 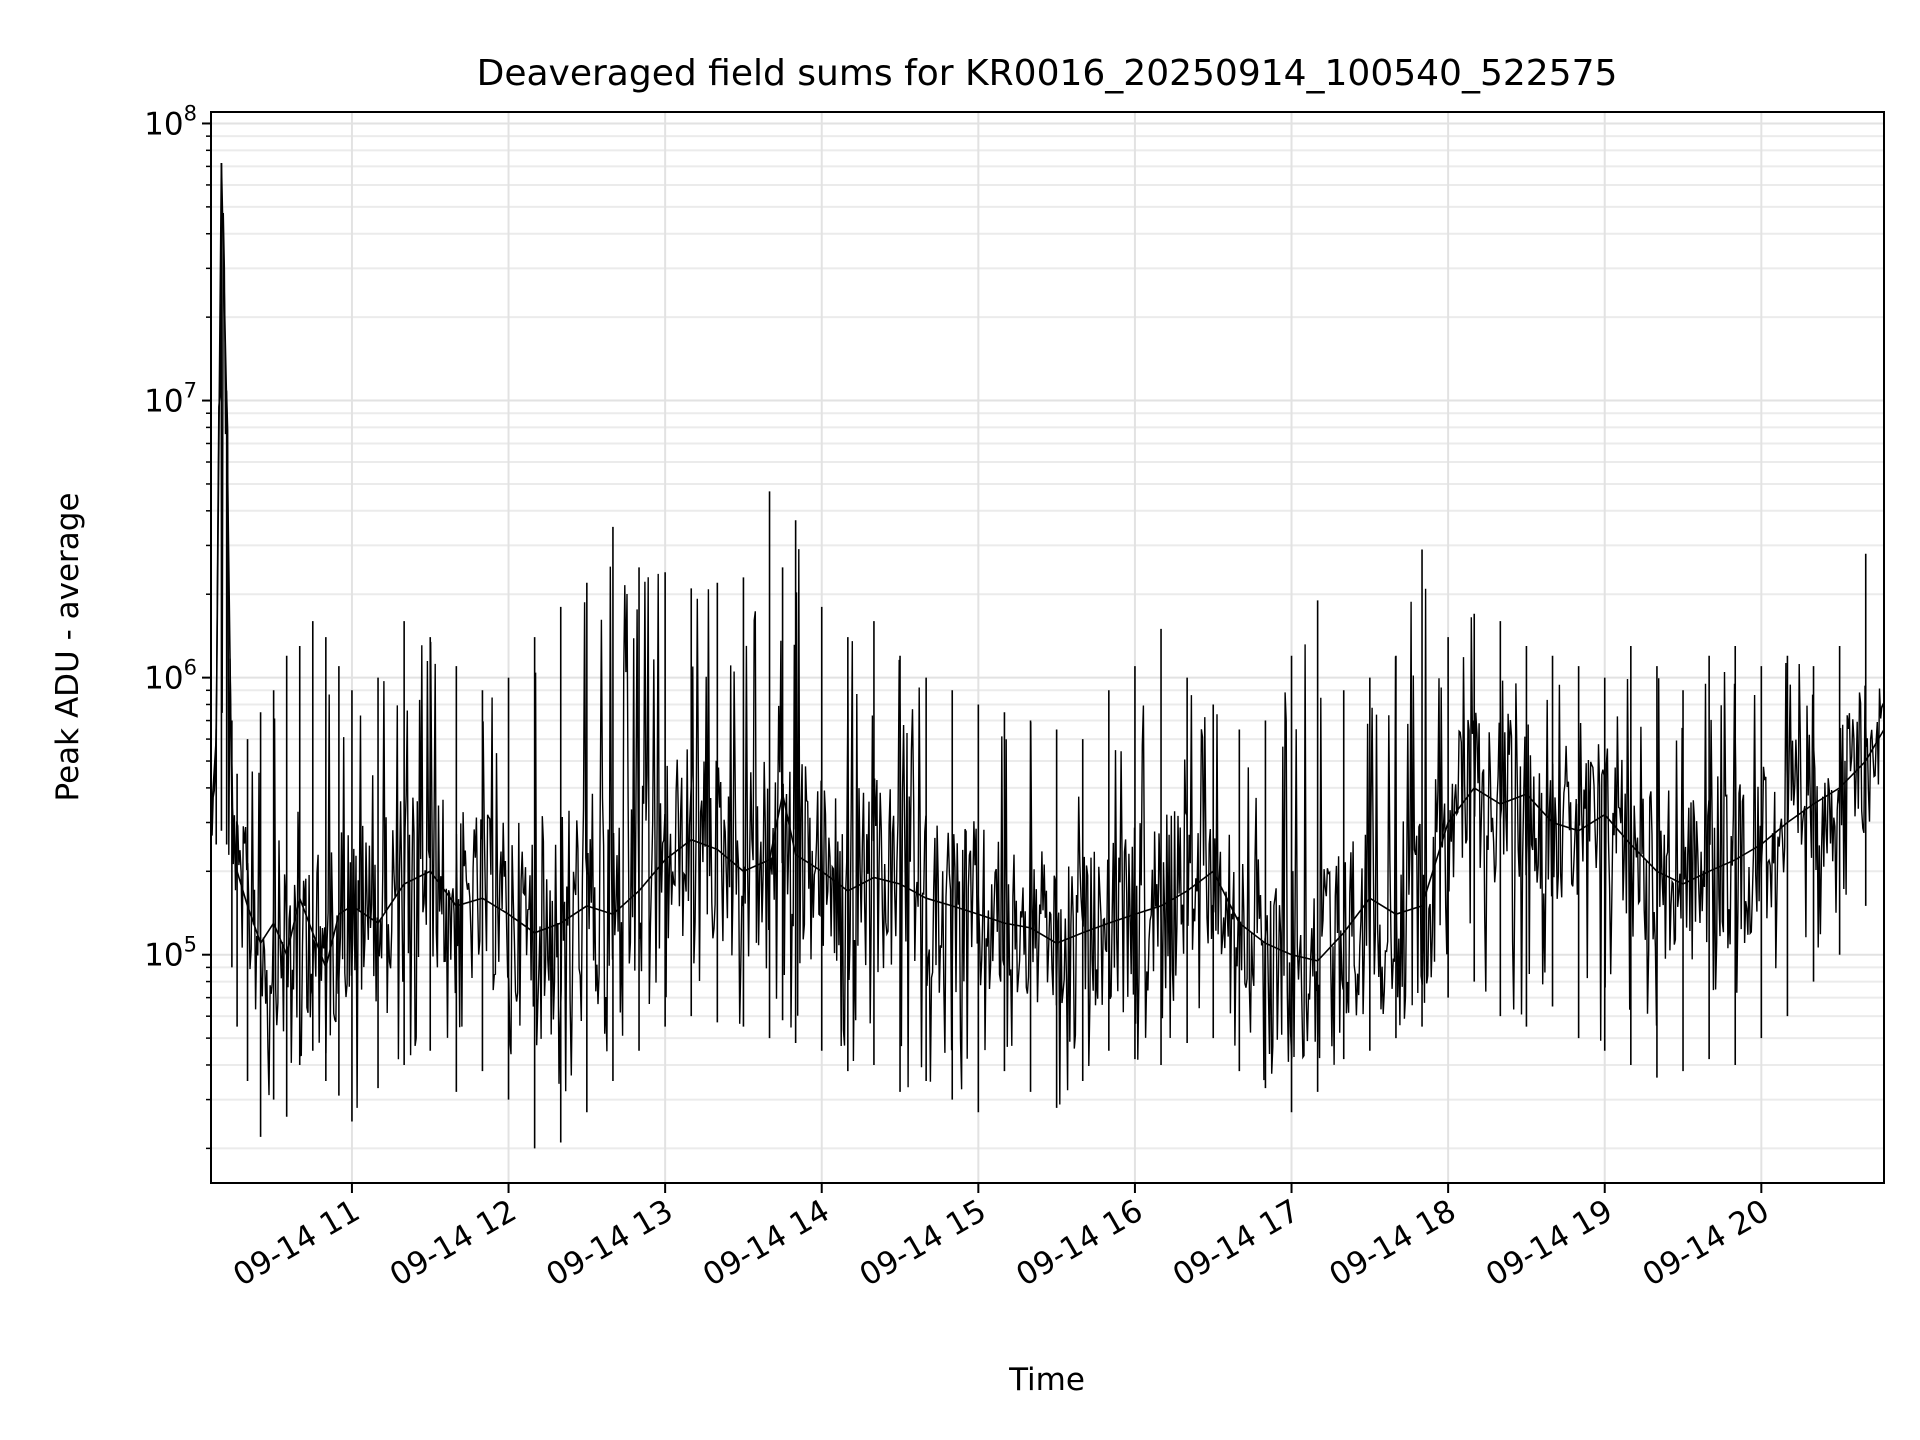 What do you see at coordinates (170, 676) in the screenshot?
I see `y-tick-label: 10⁶` at bounding box center [170, 676].